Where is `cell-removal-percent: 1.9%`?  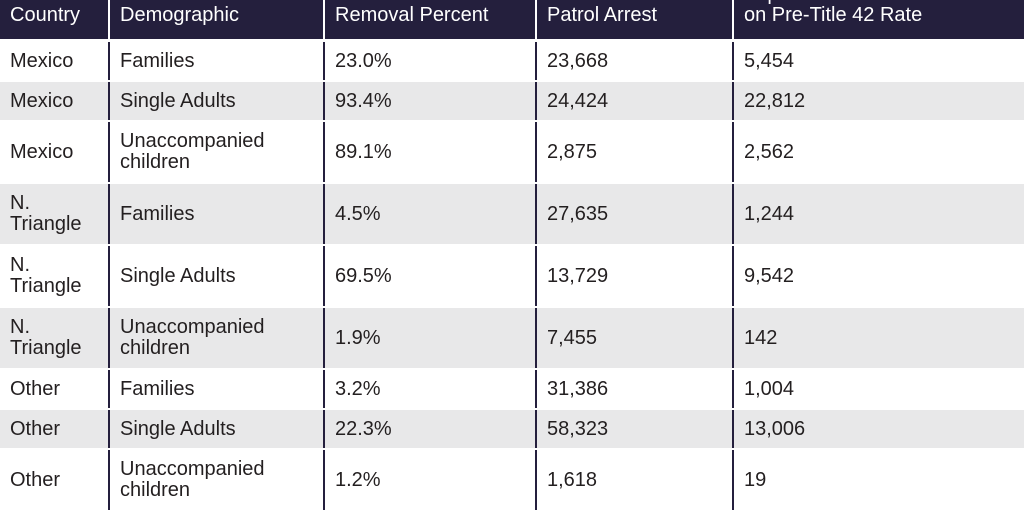 cell-removal-percent: 1.9% is located at coordinates (429, 338).